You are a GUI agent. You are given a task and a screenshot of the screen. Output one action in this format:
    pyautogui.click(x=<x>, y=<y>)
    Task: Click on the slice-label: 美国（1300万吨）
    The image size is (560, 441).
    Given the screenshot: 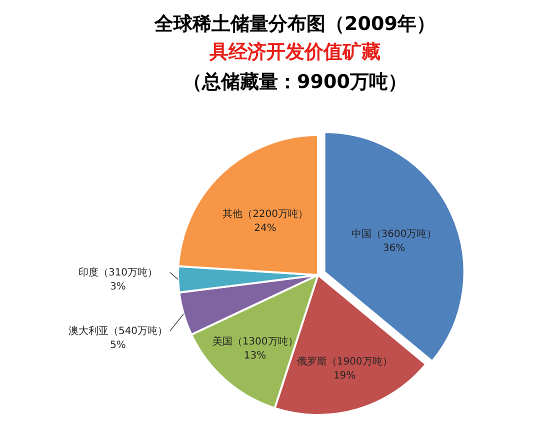 What is the action you would take?
    pyautogui.click(x=255, y=341)
    